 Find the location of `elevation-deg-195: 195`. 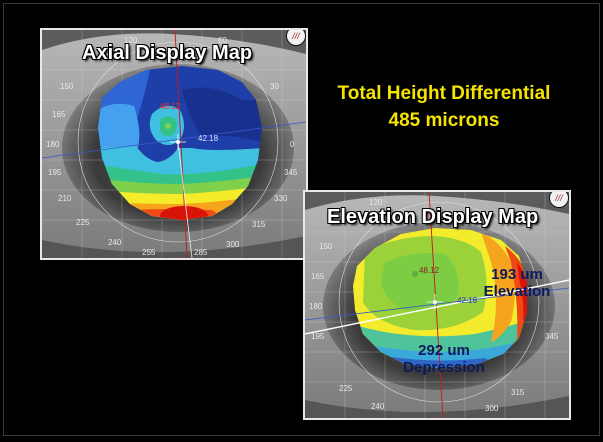

elevation-deg-195: 195 is located at coordinates (318, 336).